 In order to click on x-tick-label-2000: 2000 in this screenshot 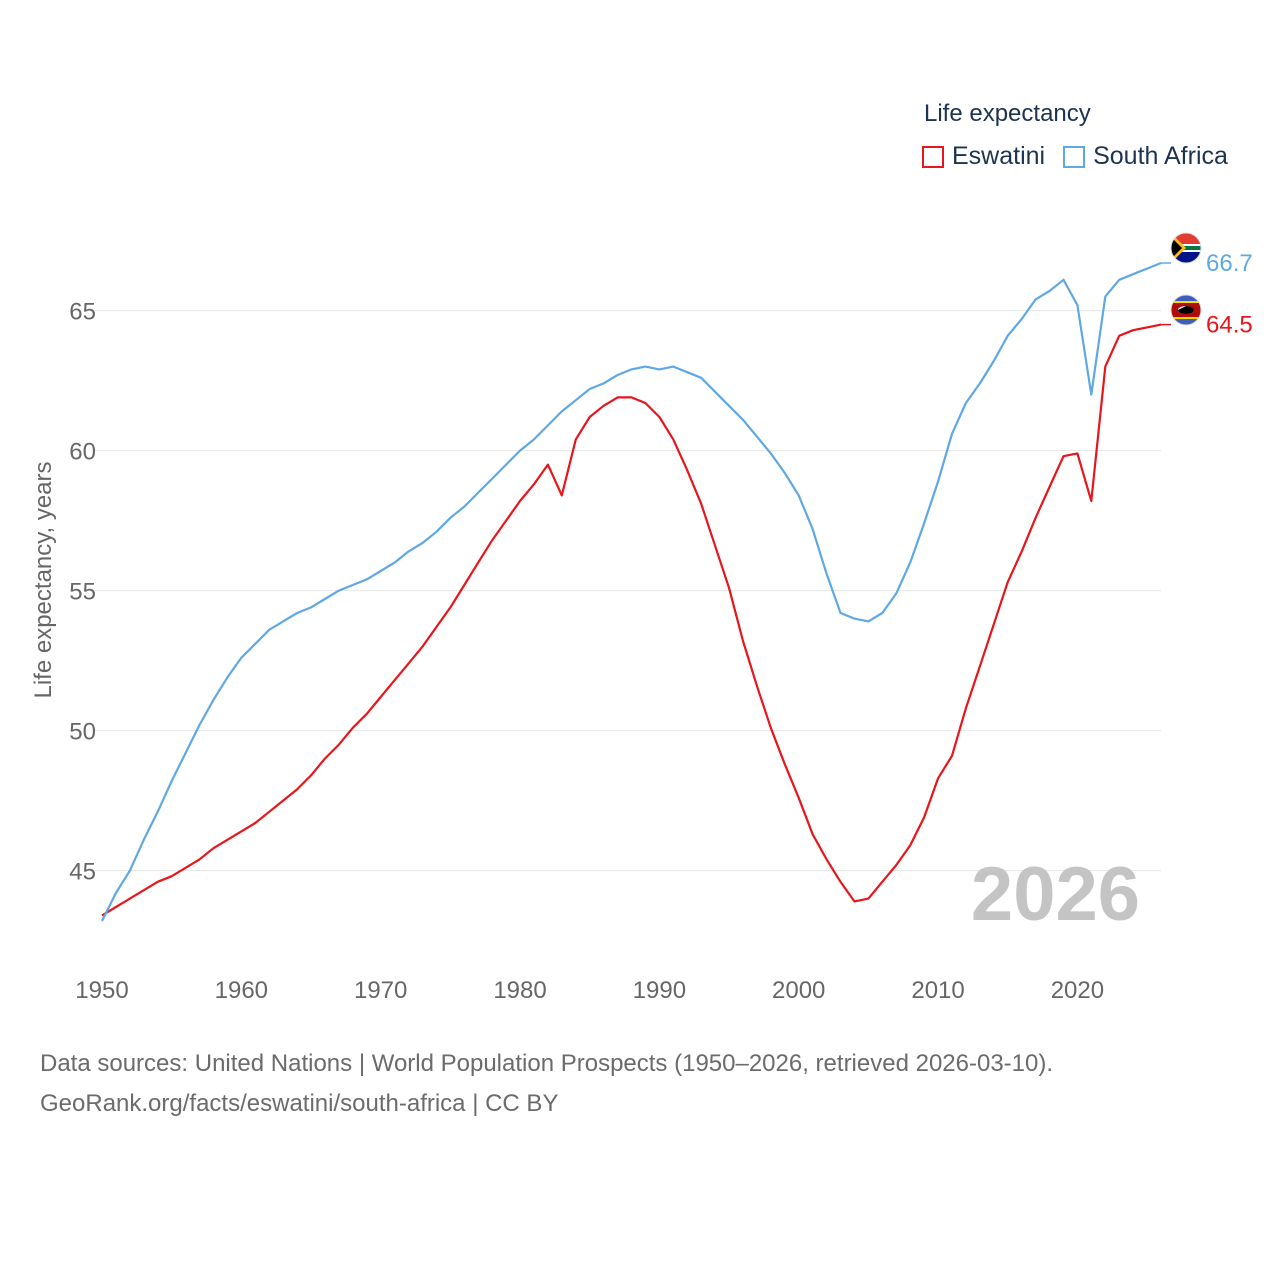, I will do `click(798, 990)`.